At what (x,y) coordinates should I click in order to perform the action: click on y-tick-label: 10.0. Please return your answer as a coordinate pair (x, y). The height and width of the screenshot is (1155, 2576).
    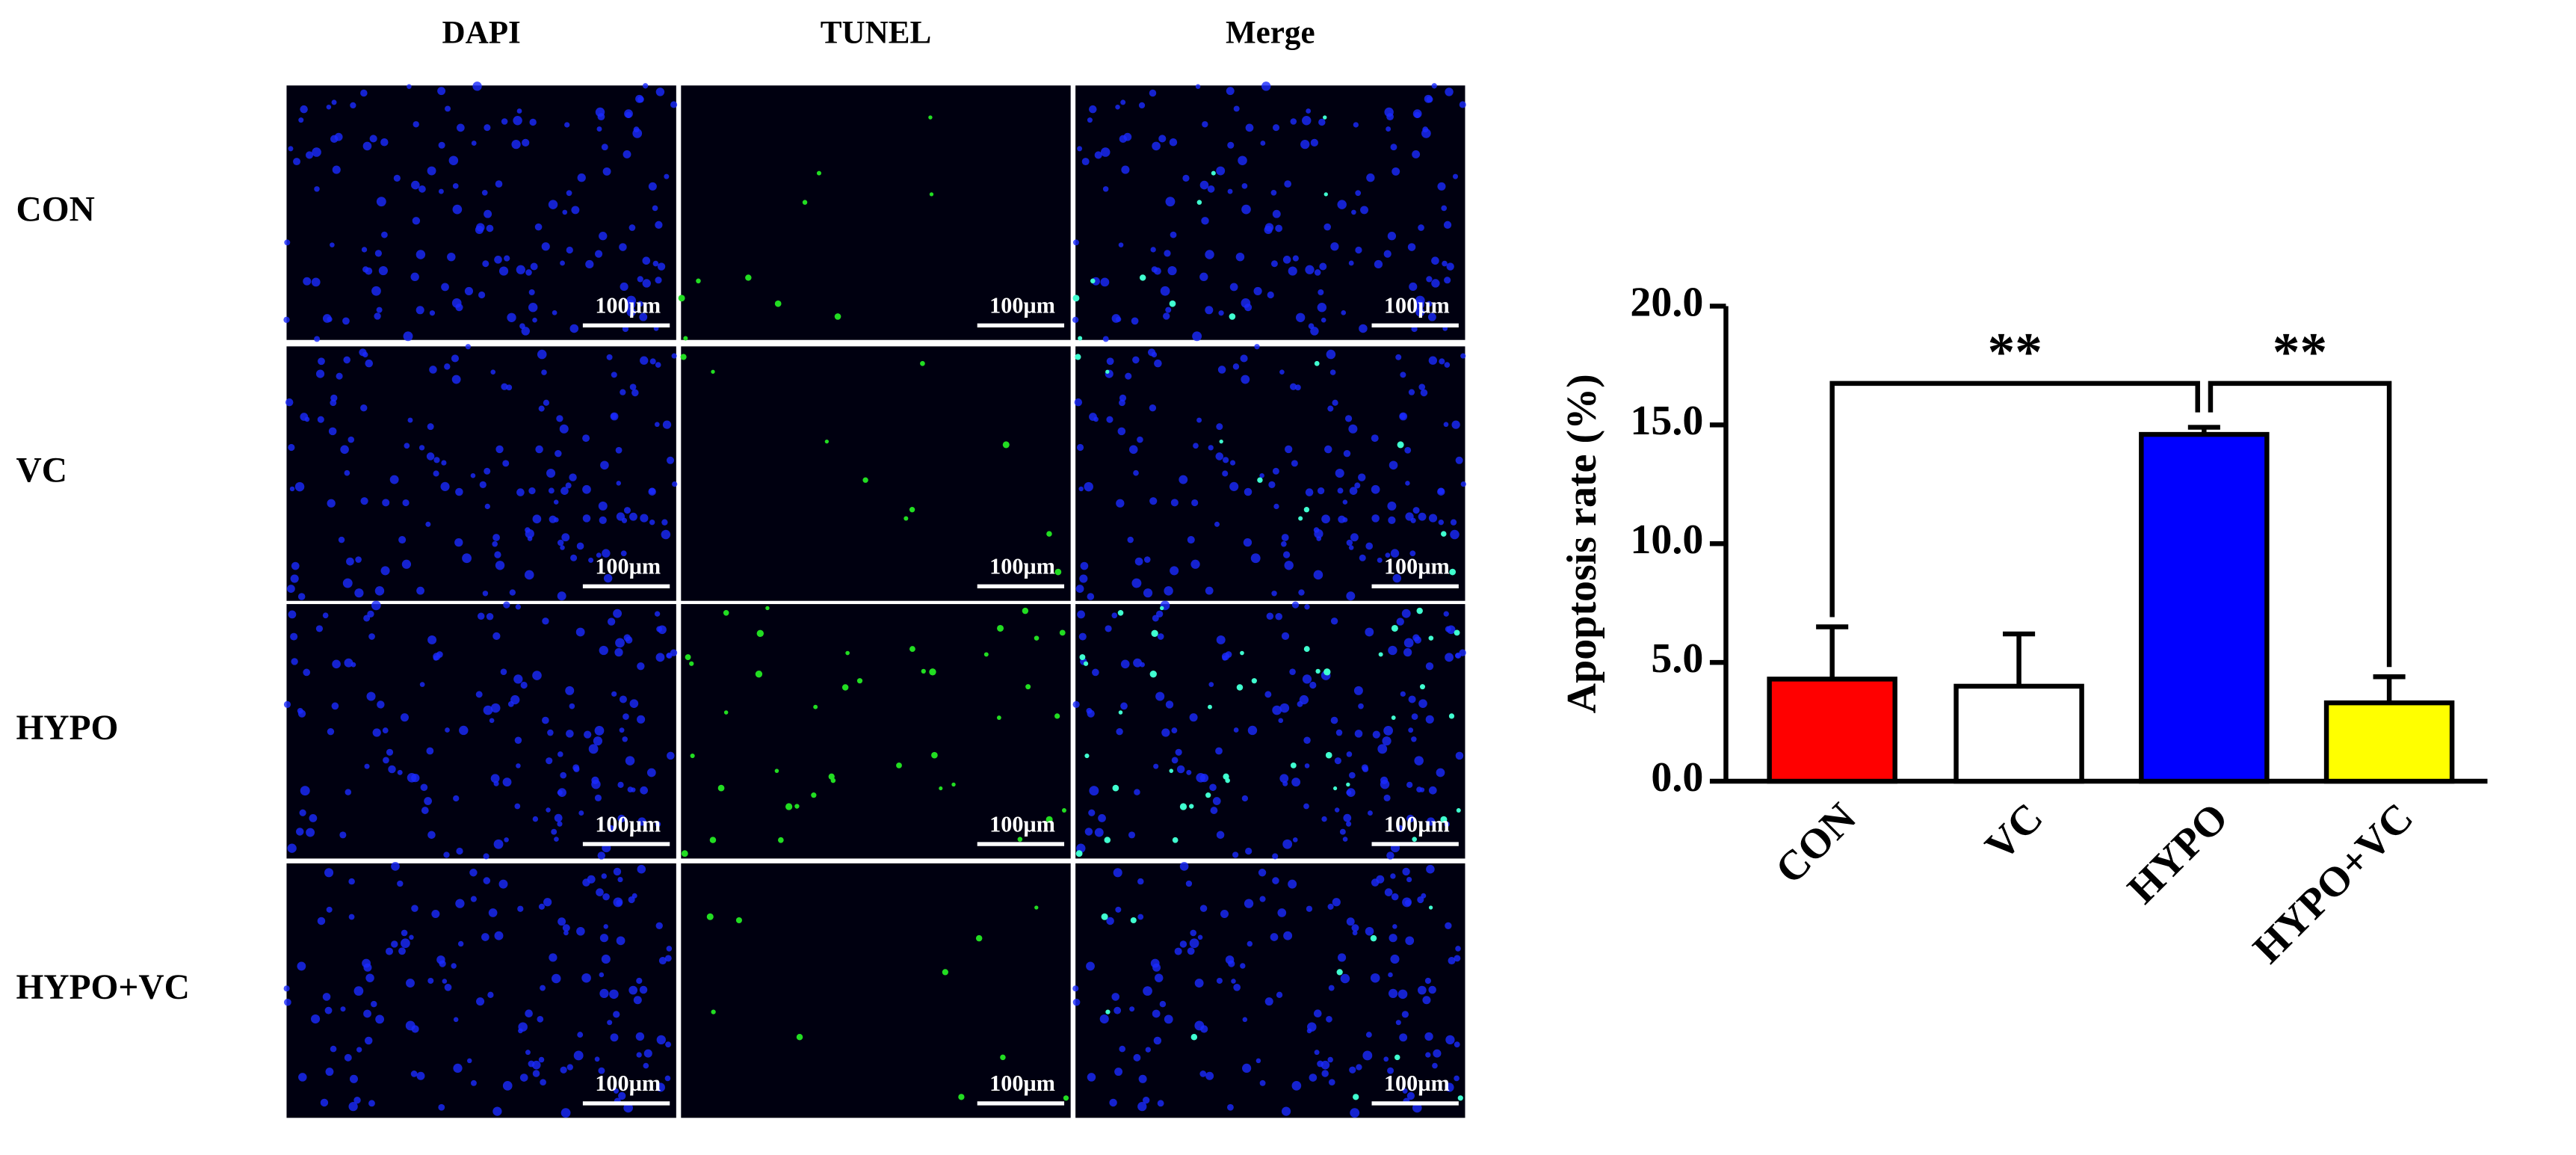
    Looking at the image, I should click on (1667, 540).